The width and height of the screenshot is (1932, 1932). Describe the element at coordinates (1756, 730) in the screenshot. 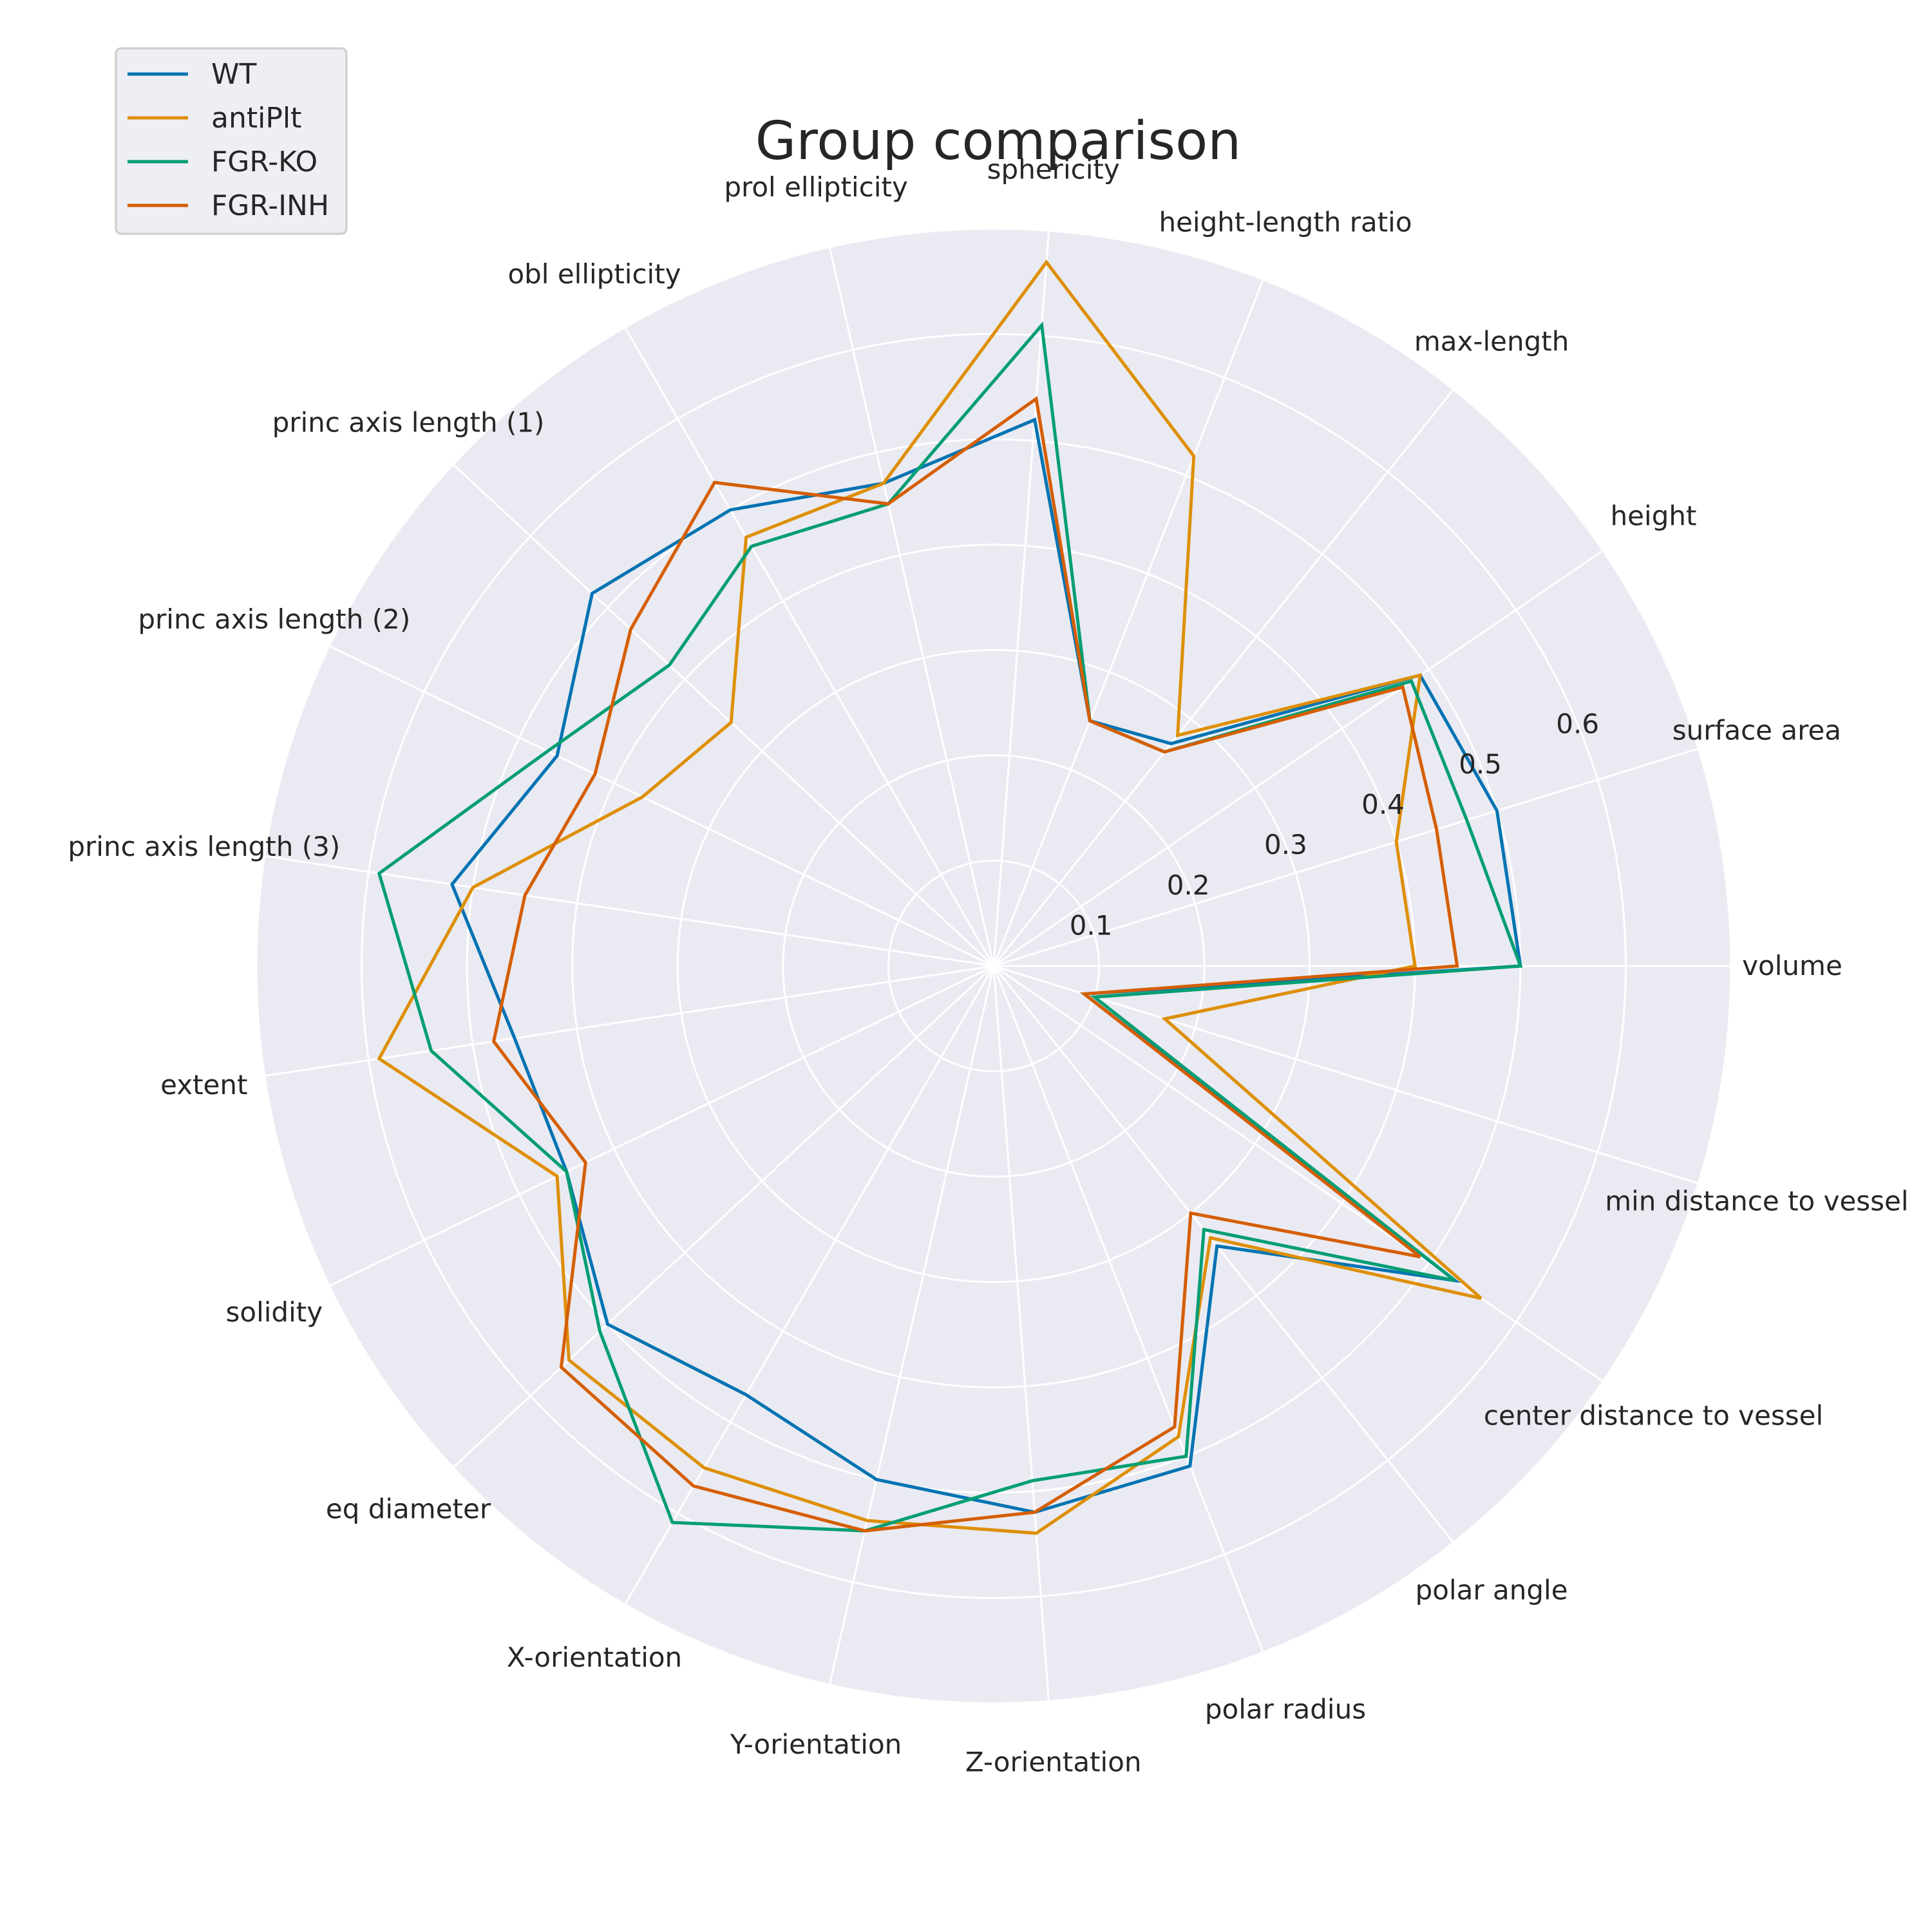

I see `axis-label-2: surface area` at that location.